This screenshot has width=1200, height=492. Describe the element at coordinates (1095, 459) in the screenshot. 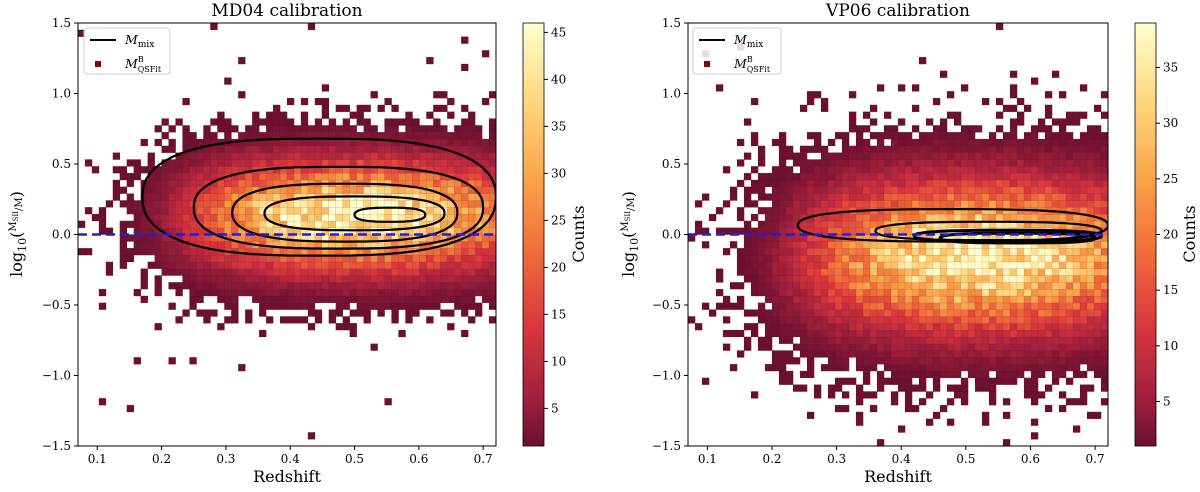

I see `x-tick-label: 0.7` at that location.